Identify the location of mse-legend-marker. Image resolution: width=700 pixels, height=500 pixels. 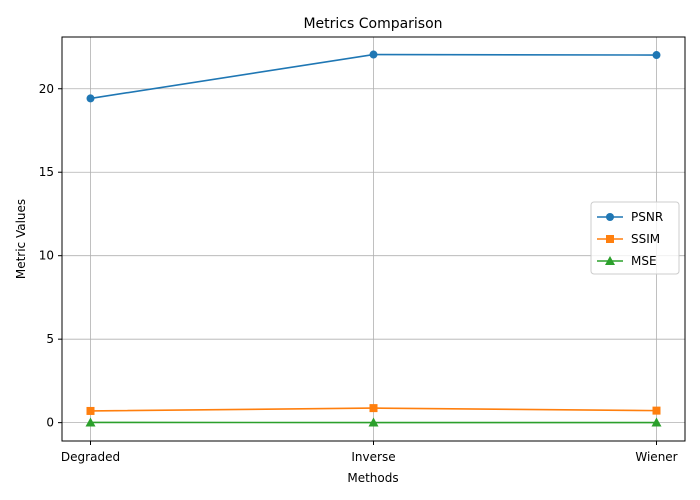
(610, 260).